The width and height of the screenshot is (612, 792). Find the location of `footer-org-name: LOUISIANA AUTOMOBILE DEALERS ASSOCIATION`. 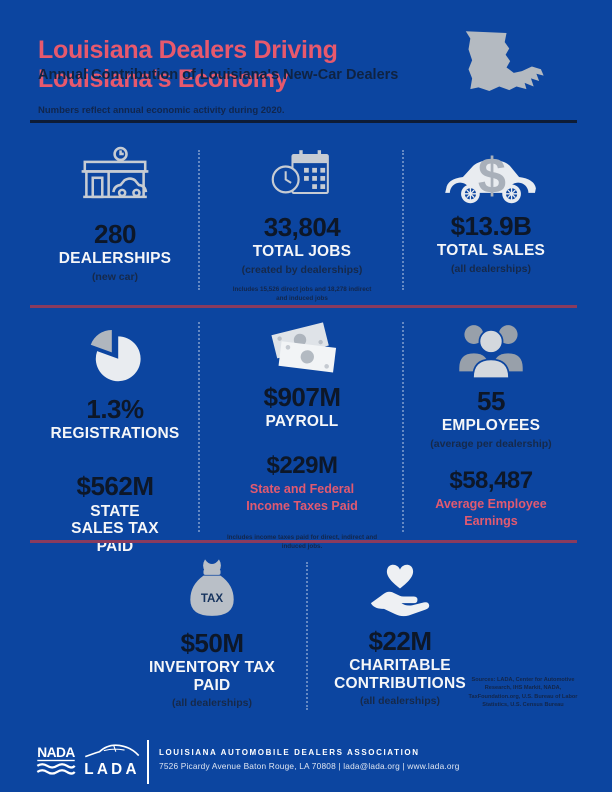

footer-org-name: LOUISIANA AUTOMOBILE DEALERS ASSOCIATION is located at coordinates (289, 752).